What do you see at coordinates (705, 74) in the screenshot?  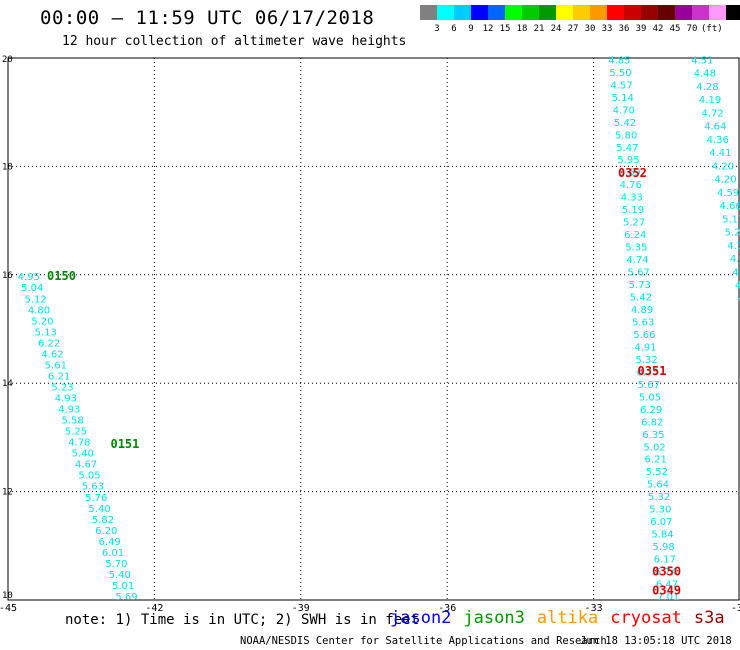 I see `wave-height-value: 4.48` at bounding box center [705, 74].